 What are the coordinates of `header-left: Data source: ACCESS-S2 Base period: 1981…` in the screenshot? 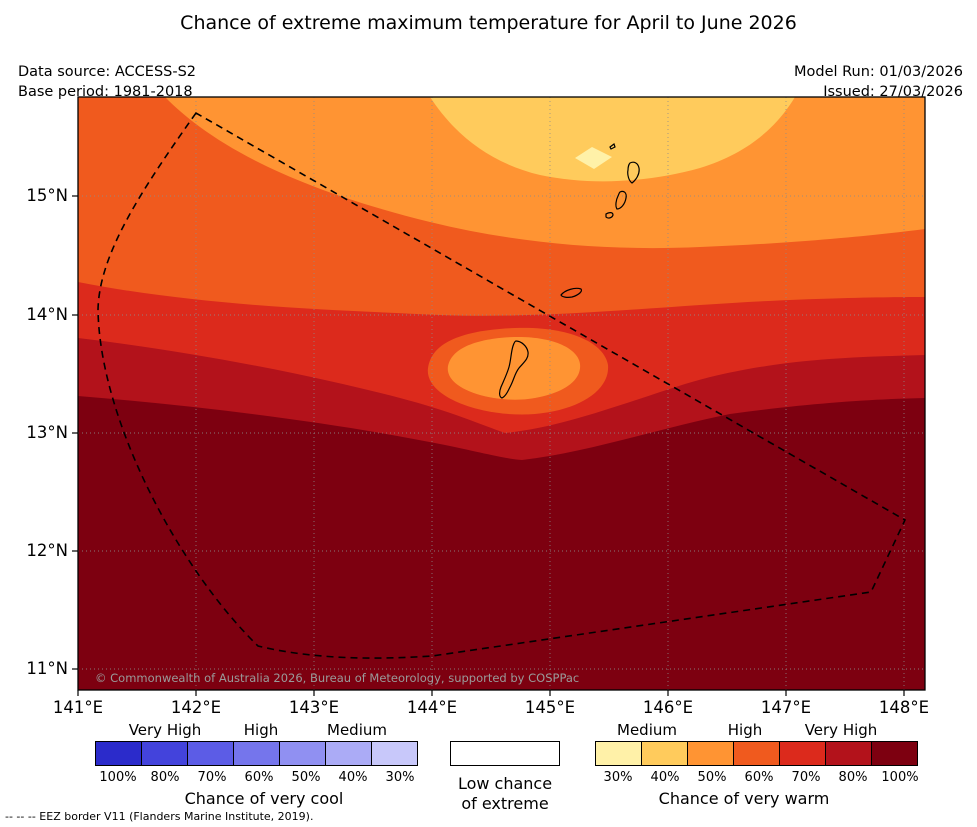 It's located at (107, 82).